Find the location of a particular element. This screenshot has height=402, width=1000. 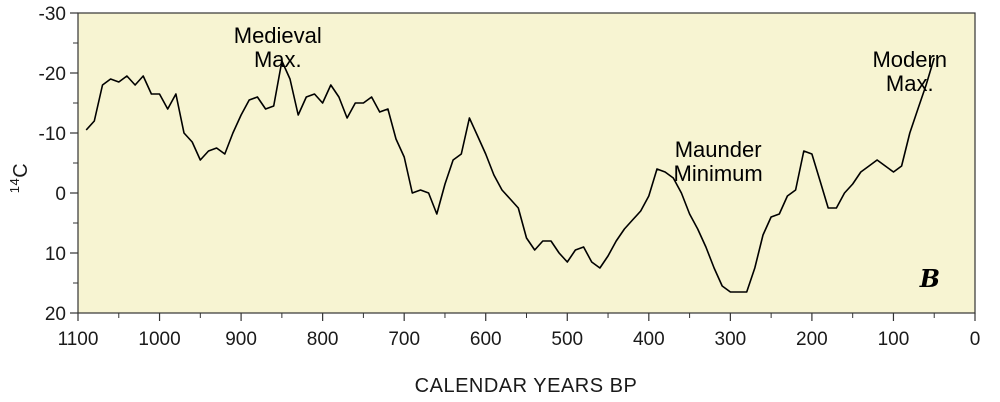

x-tick-label-300: 300 is located at coordinates (731, 339).